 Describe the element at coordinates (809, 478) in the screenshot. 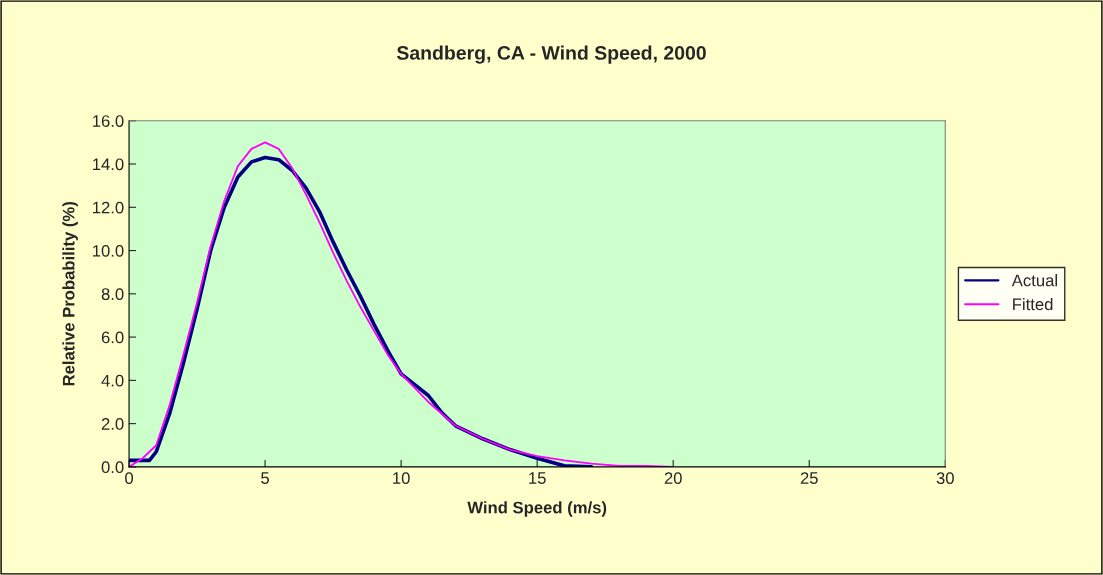

I see `x-tick-label: 25` at that location.